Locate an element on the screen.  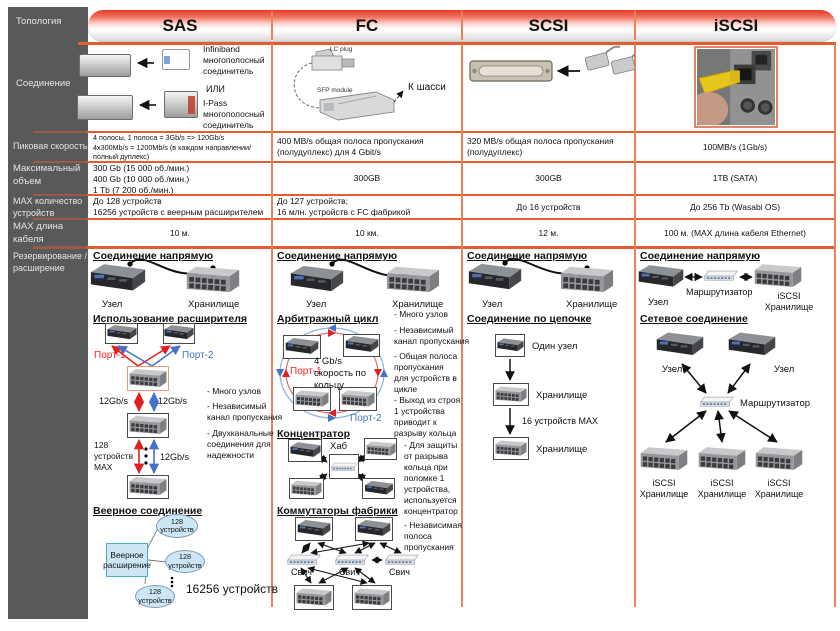
sas-bullet: - Много узлов is located at coordinates (234, 391).